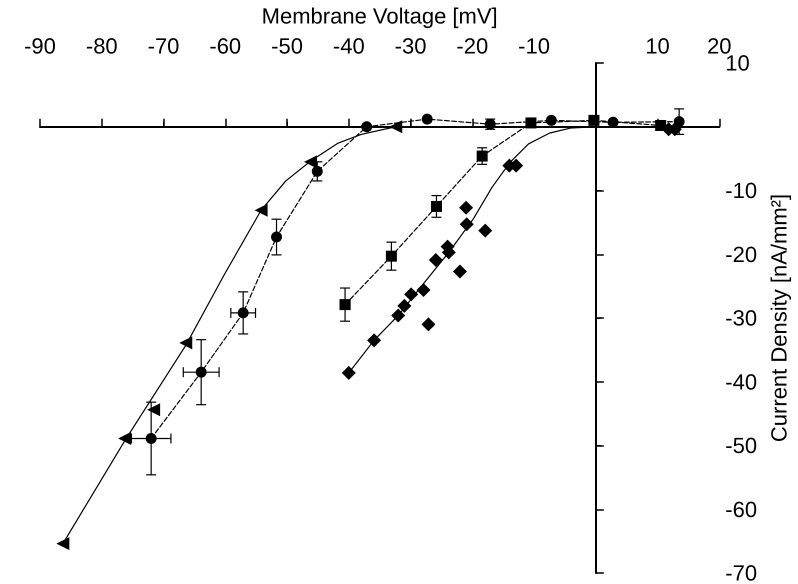 The height and width of the screenshot is (584, 798). What do you see at coordinates (741, 254) in the screenshot?
I see `y-tick-label: -20` at bounding box center [741, 254].